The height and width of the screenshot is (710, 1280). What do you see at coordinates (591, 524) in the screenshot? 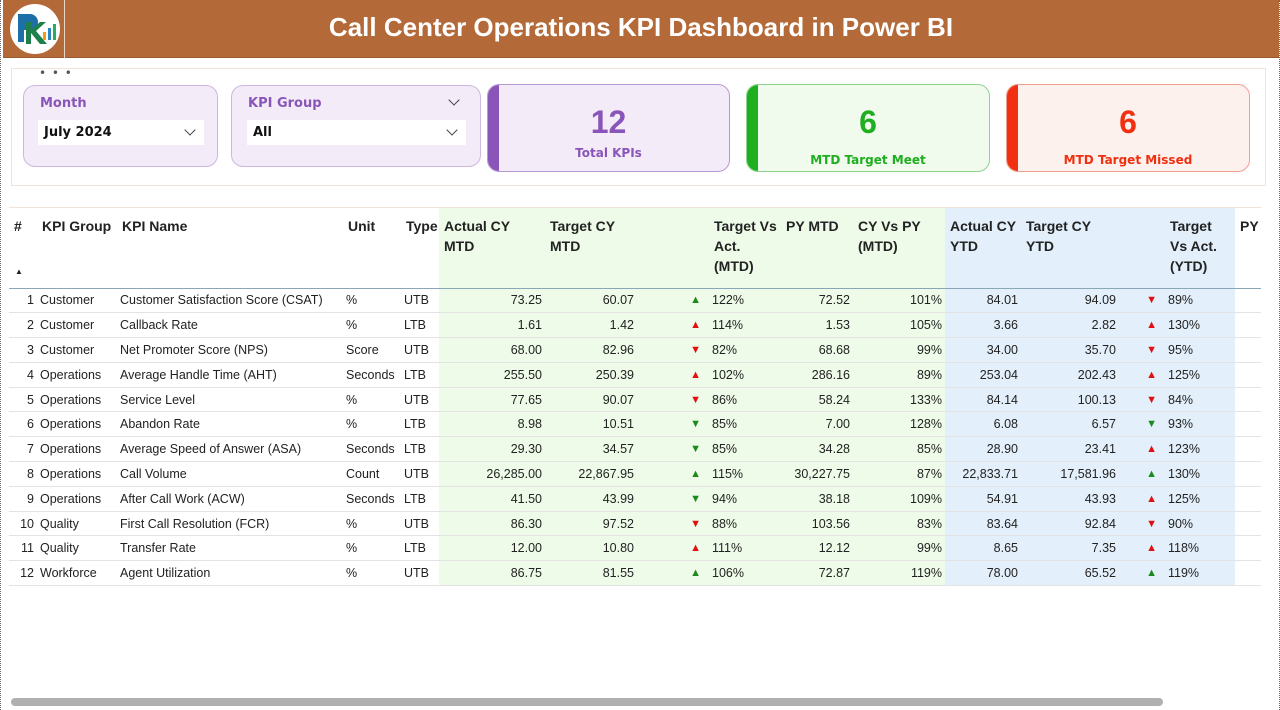
I see `table-cell: 97.52` at bounding box center [591, 524].